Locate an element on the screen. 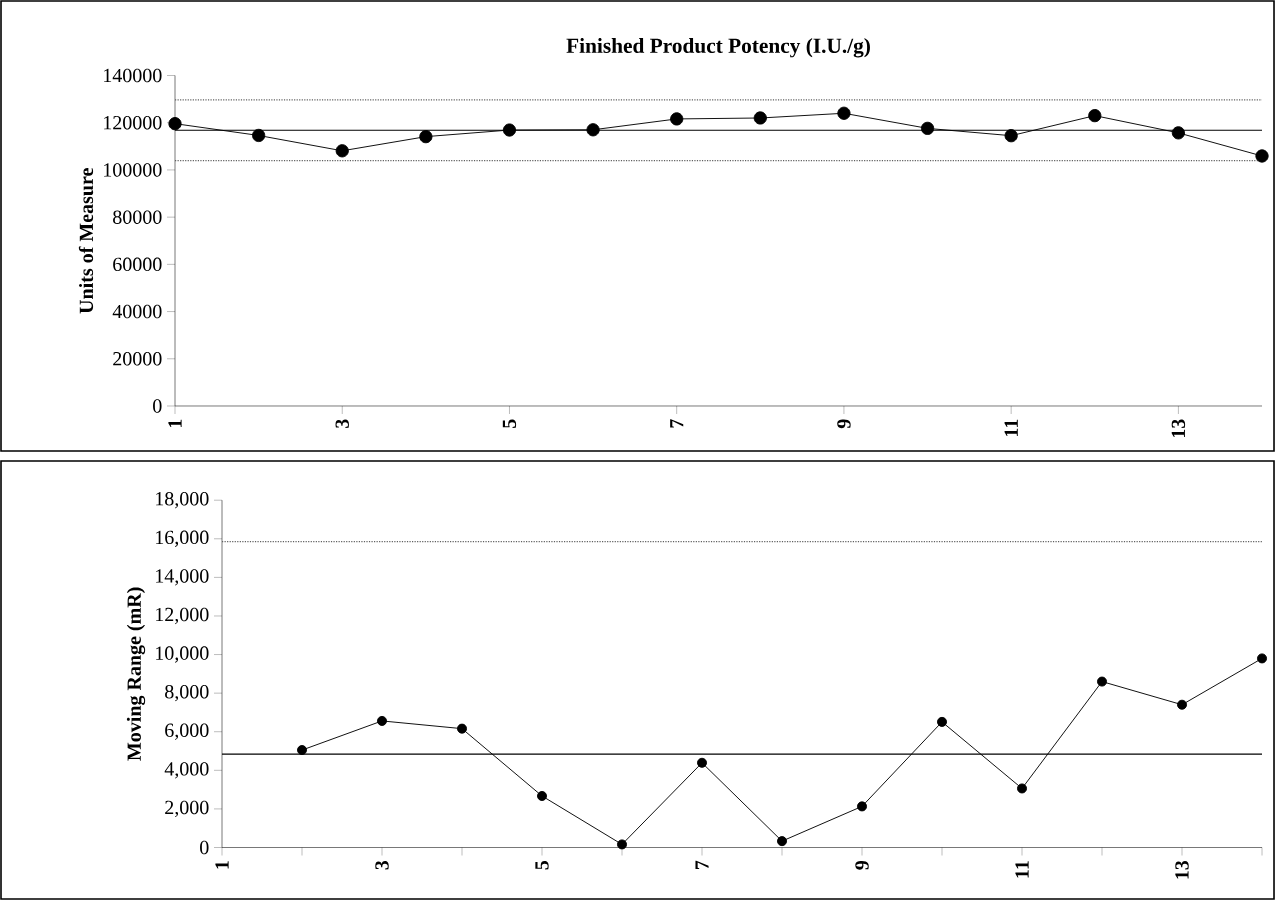 The image size is (1276, 901). y-tick-label: 8,000 is located at coordinates (187, 693).